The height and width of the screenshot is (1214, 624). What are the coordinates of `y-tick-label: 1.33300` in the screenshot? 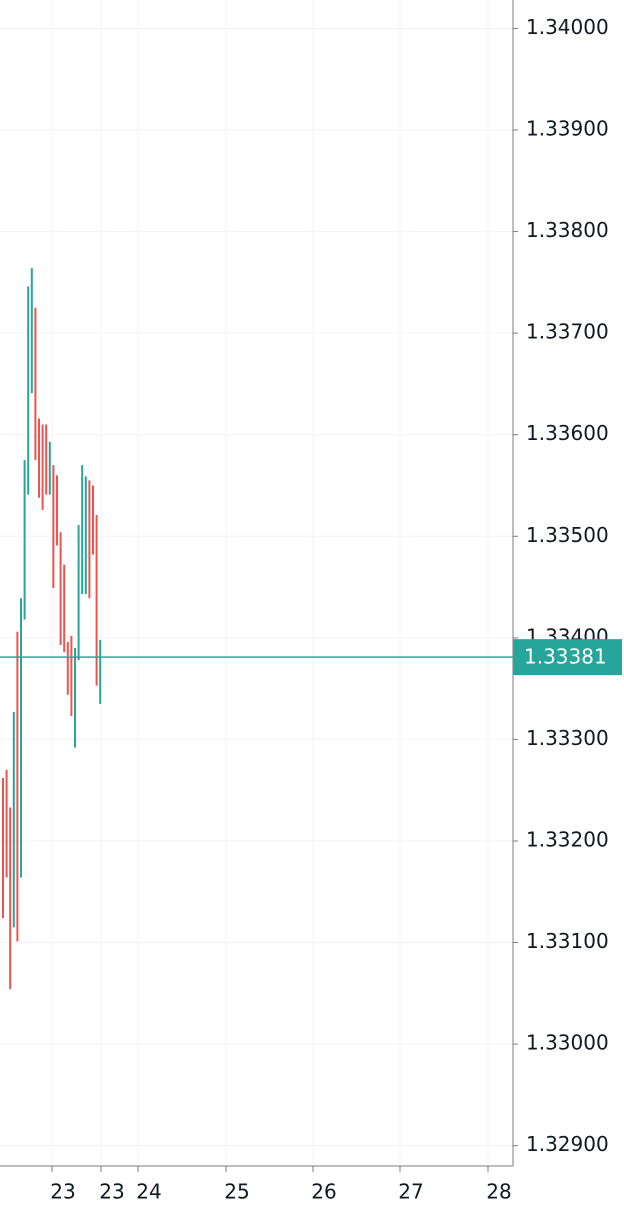 It's located at (567, 738).